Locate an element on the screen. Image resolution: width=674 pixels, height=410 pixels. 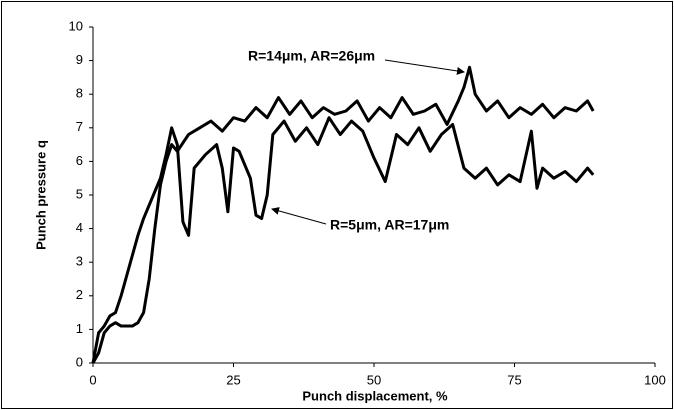
y-tick-label: 5 is located at coordinates (79, 193).